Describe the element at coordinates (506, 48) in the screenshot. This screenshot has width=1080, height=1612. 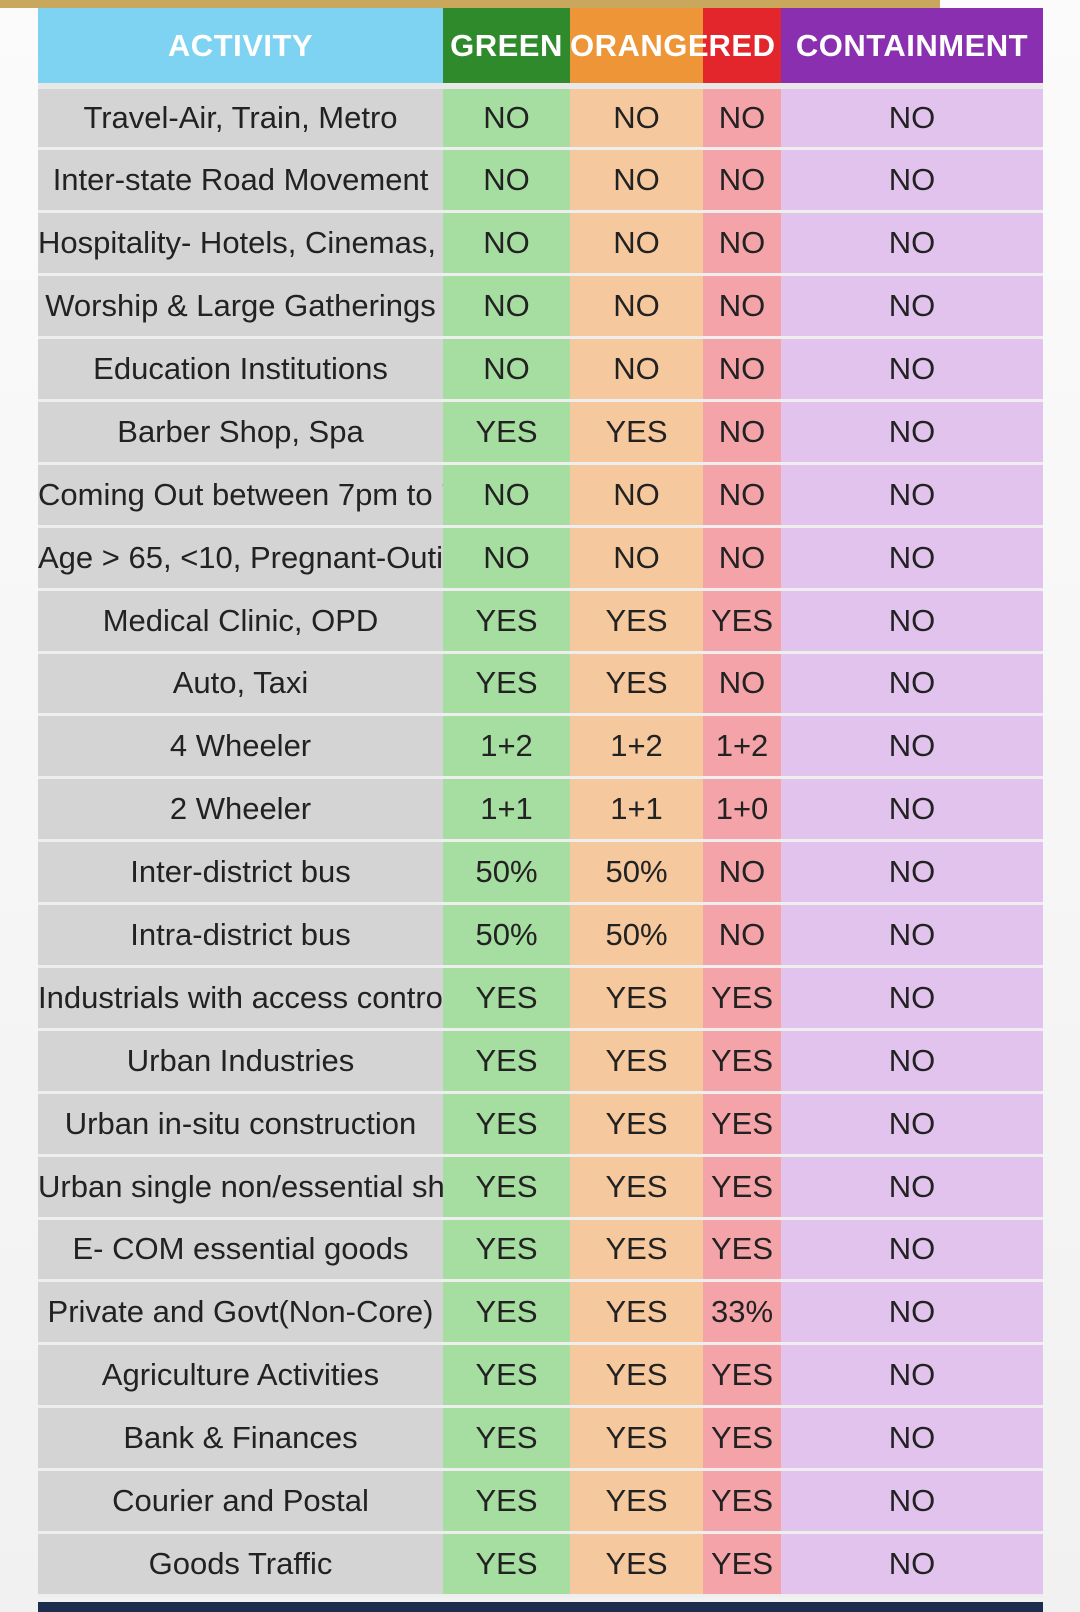
I see `header-green-zone: GREEN` at that location.